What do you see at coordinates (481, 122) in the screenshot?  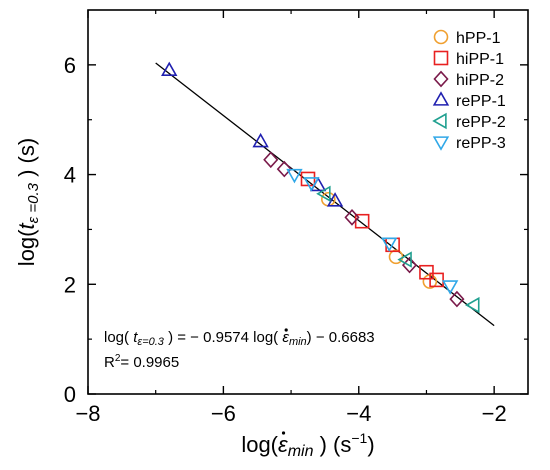 I see `legend-label: rePP-2` at bounding box center [481, 122].